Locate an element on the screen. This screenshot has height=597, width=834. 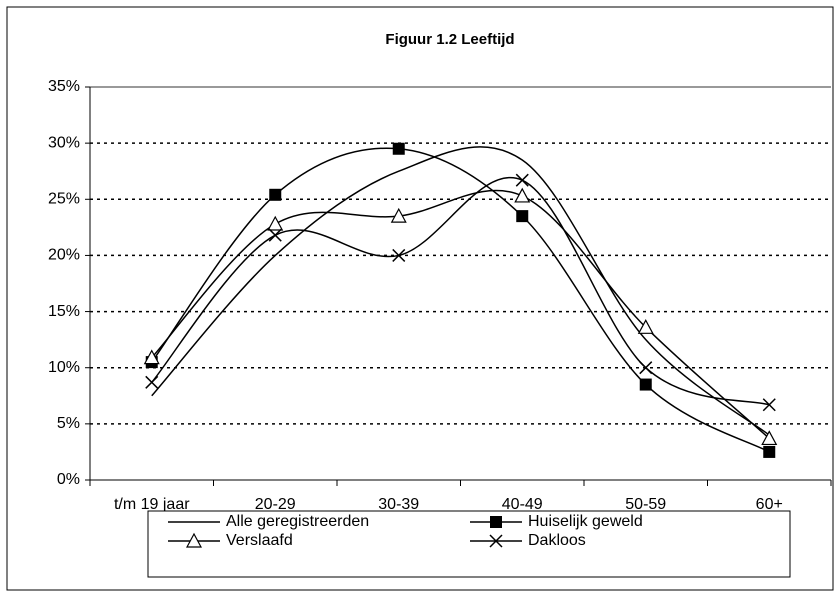
y-tick-label: 15% is located at coordinates (64, 311).